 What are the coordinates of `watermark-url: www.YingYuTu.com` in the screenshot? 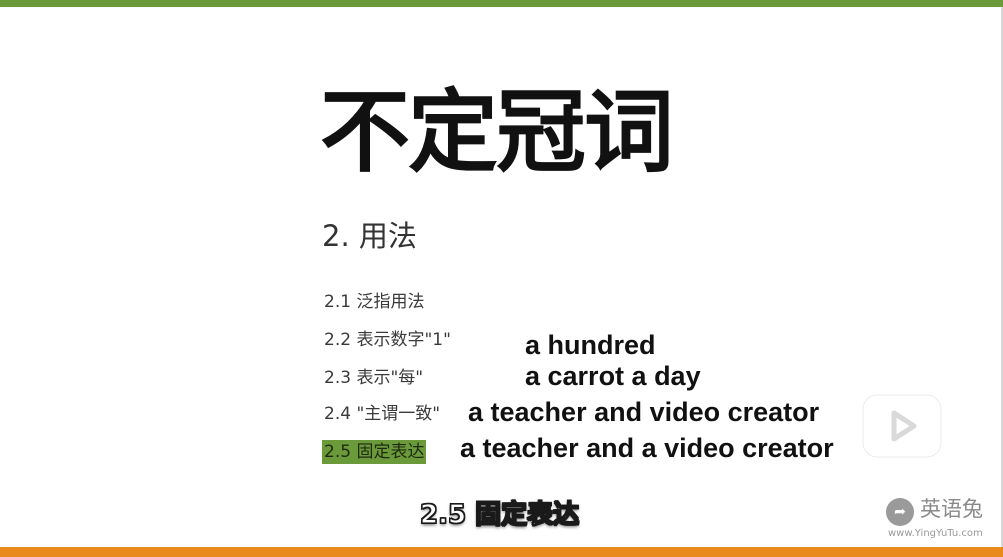 It's located at (935, 533).